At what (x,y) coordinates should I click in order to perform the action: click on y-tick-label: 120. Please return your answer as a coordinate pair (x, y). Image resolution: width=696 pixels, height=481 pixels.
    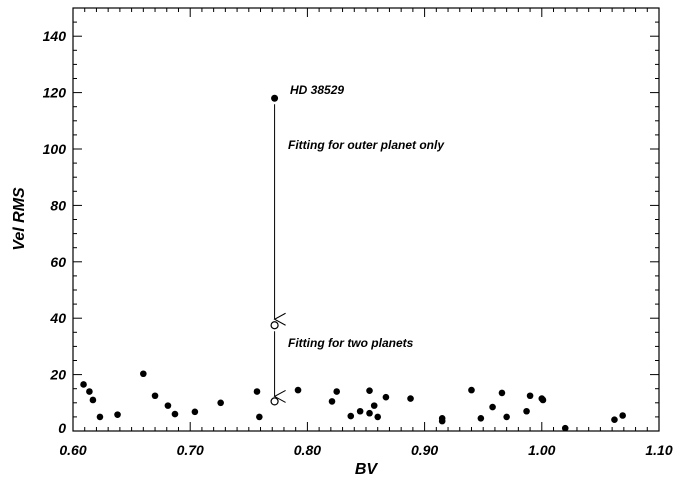
    Looking at the image, I should click on (55, 93).